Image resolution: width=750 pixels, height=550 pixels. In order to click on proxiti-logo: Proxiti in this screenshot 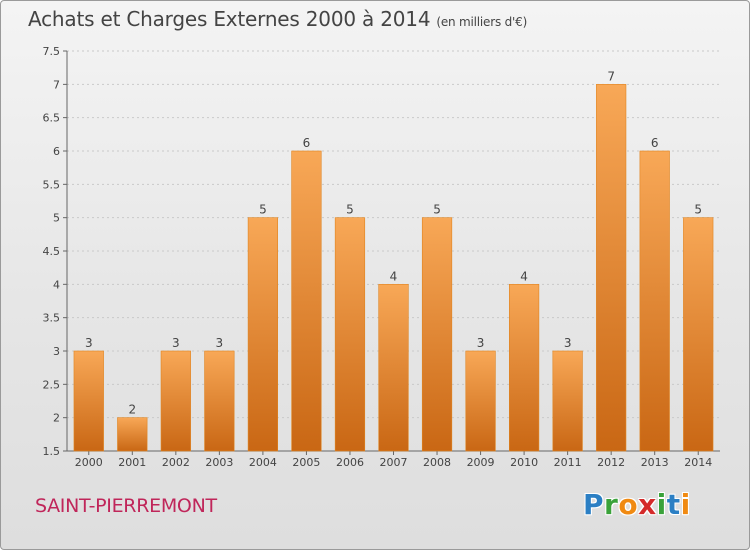, I will do `click(637, 504)`.